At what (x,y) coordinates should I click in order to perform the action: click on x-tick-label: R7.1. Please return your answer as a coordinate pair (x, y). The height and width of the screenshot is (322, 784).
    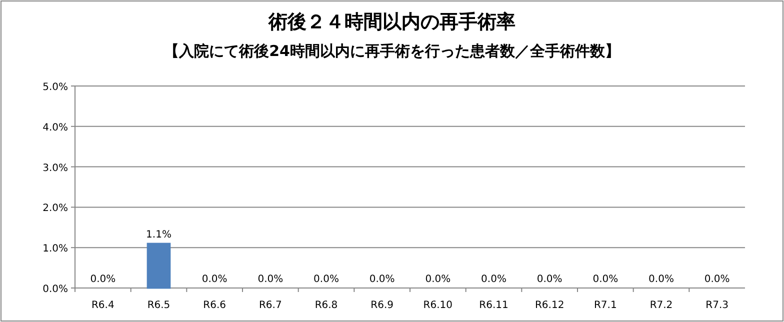
    Looking at the image, I should click on (605, 305).